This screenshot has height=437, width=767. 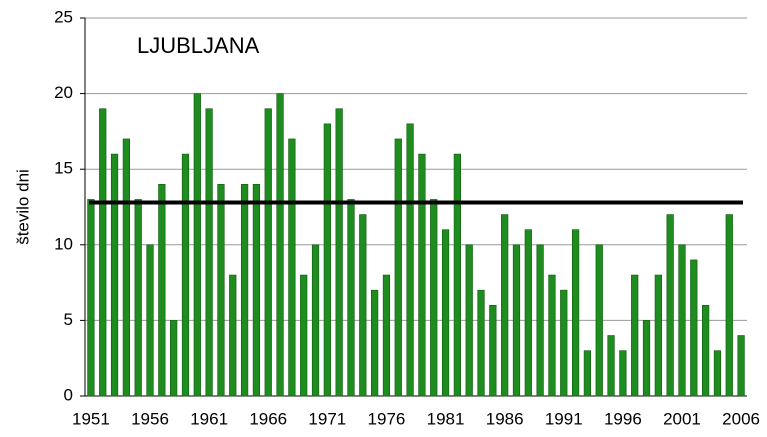 What do you see at coordinates (63, 243) in the screenshot?
I see `y-tick-label: 10` at bounding box center [63, 243].